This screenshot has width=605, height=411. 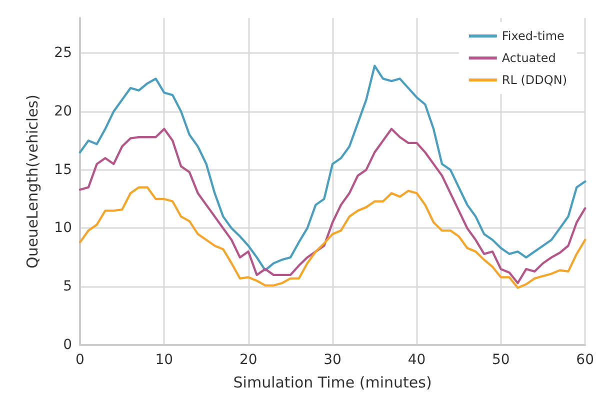 What do you see at coordinates (529, 58) in the screenshot?
I see `legend-label: Actuated` at bounding box center [529, 58].